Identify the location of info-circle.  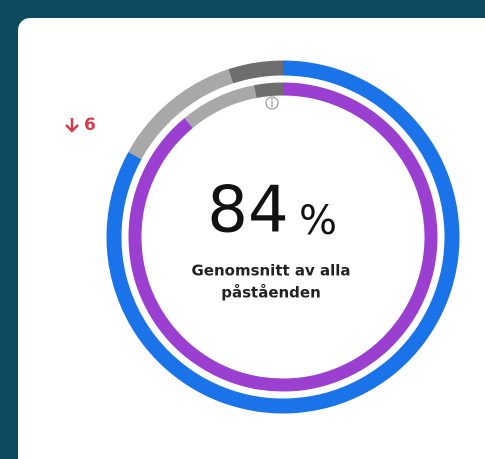
(272, 103).